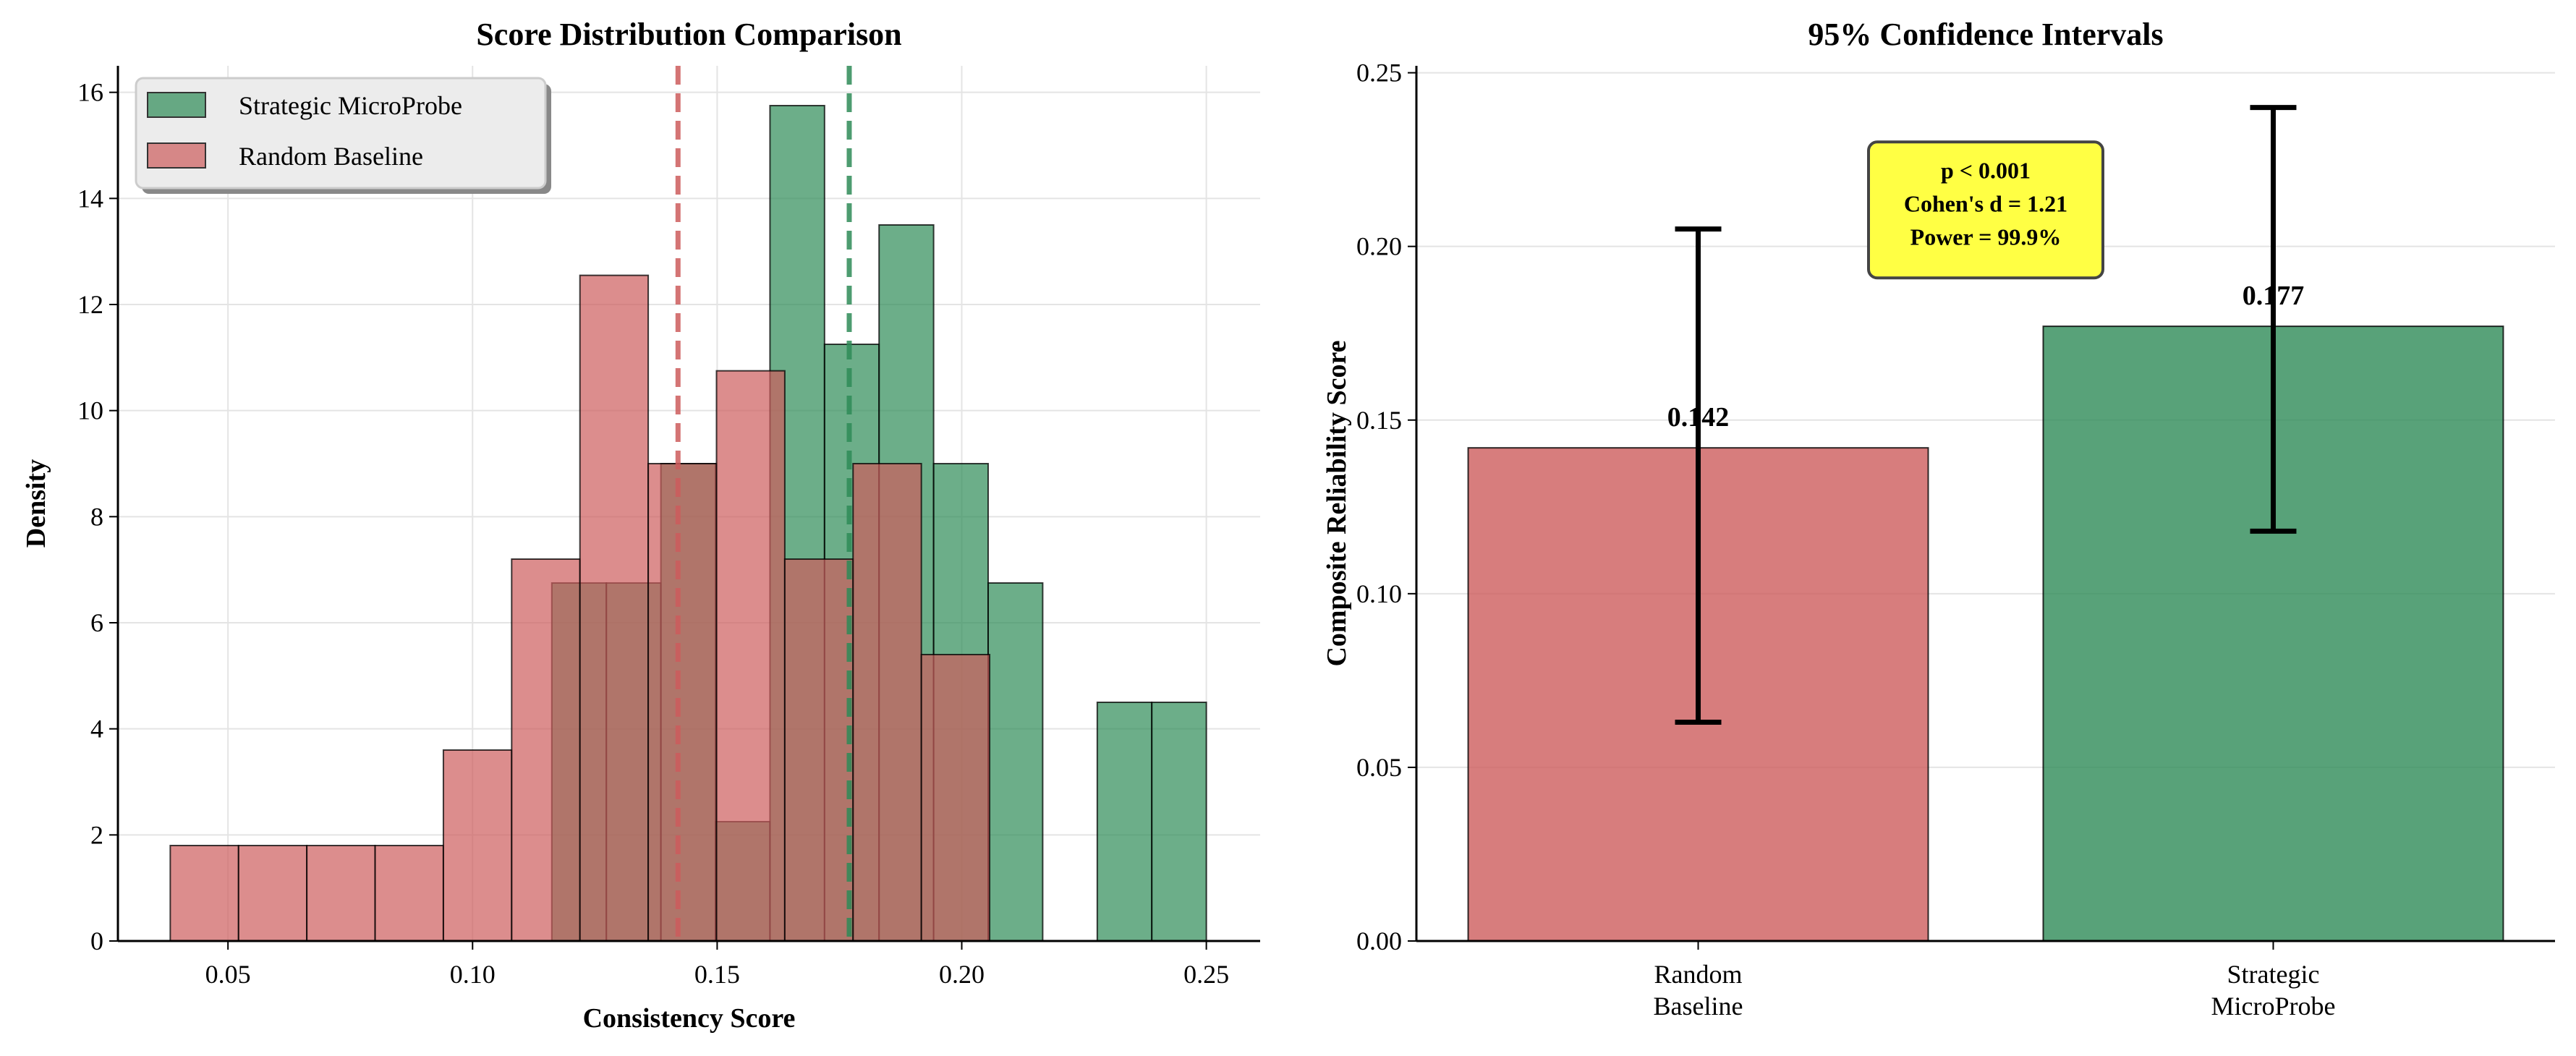 Image resolution: width=2576 pixels, height=1056 pixels. What do you see at coordinates (96, 622) in the screenshot?
I see `y-tick-label: 6` at bounding box center [96, 622].